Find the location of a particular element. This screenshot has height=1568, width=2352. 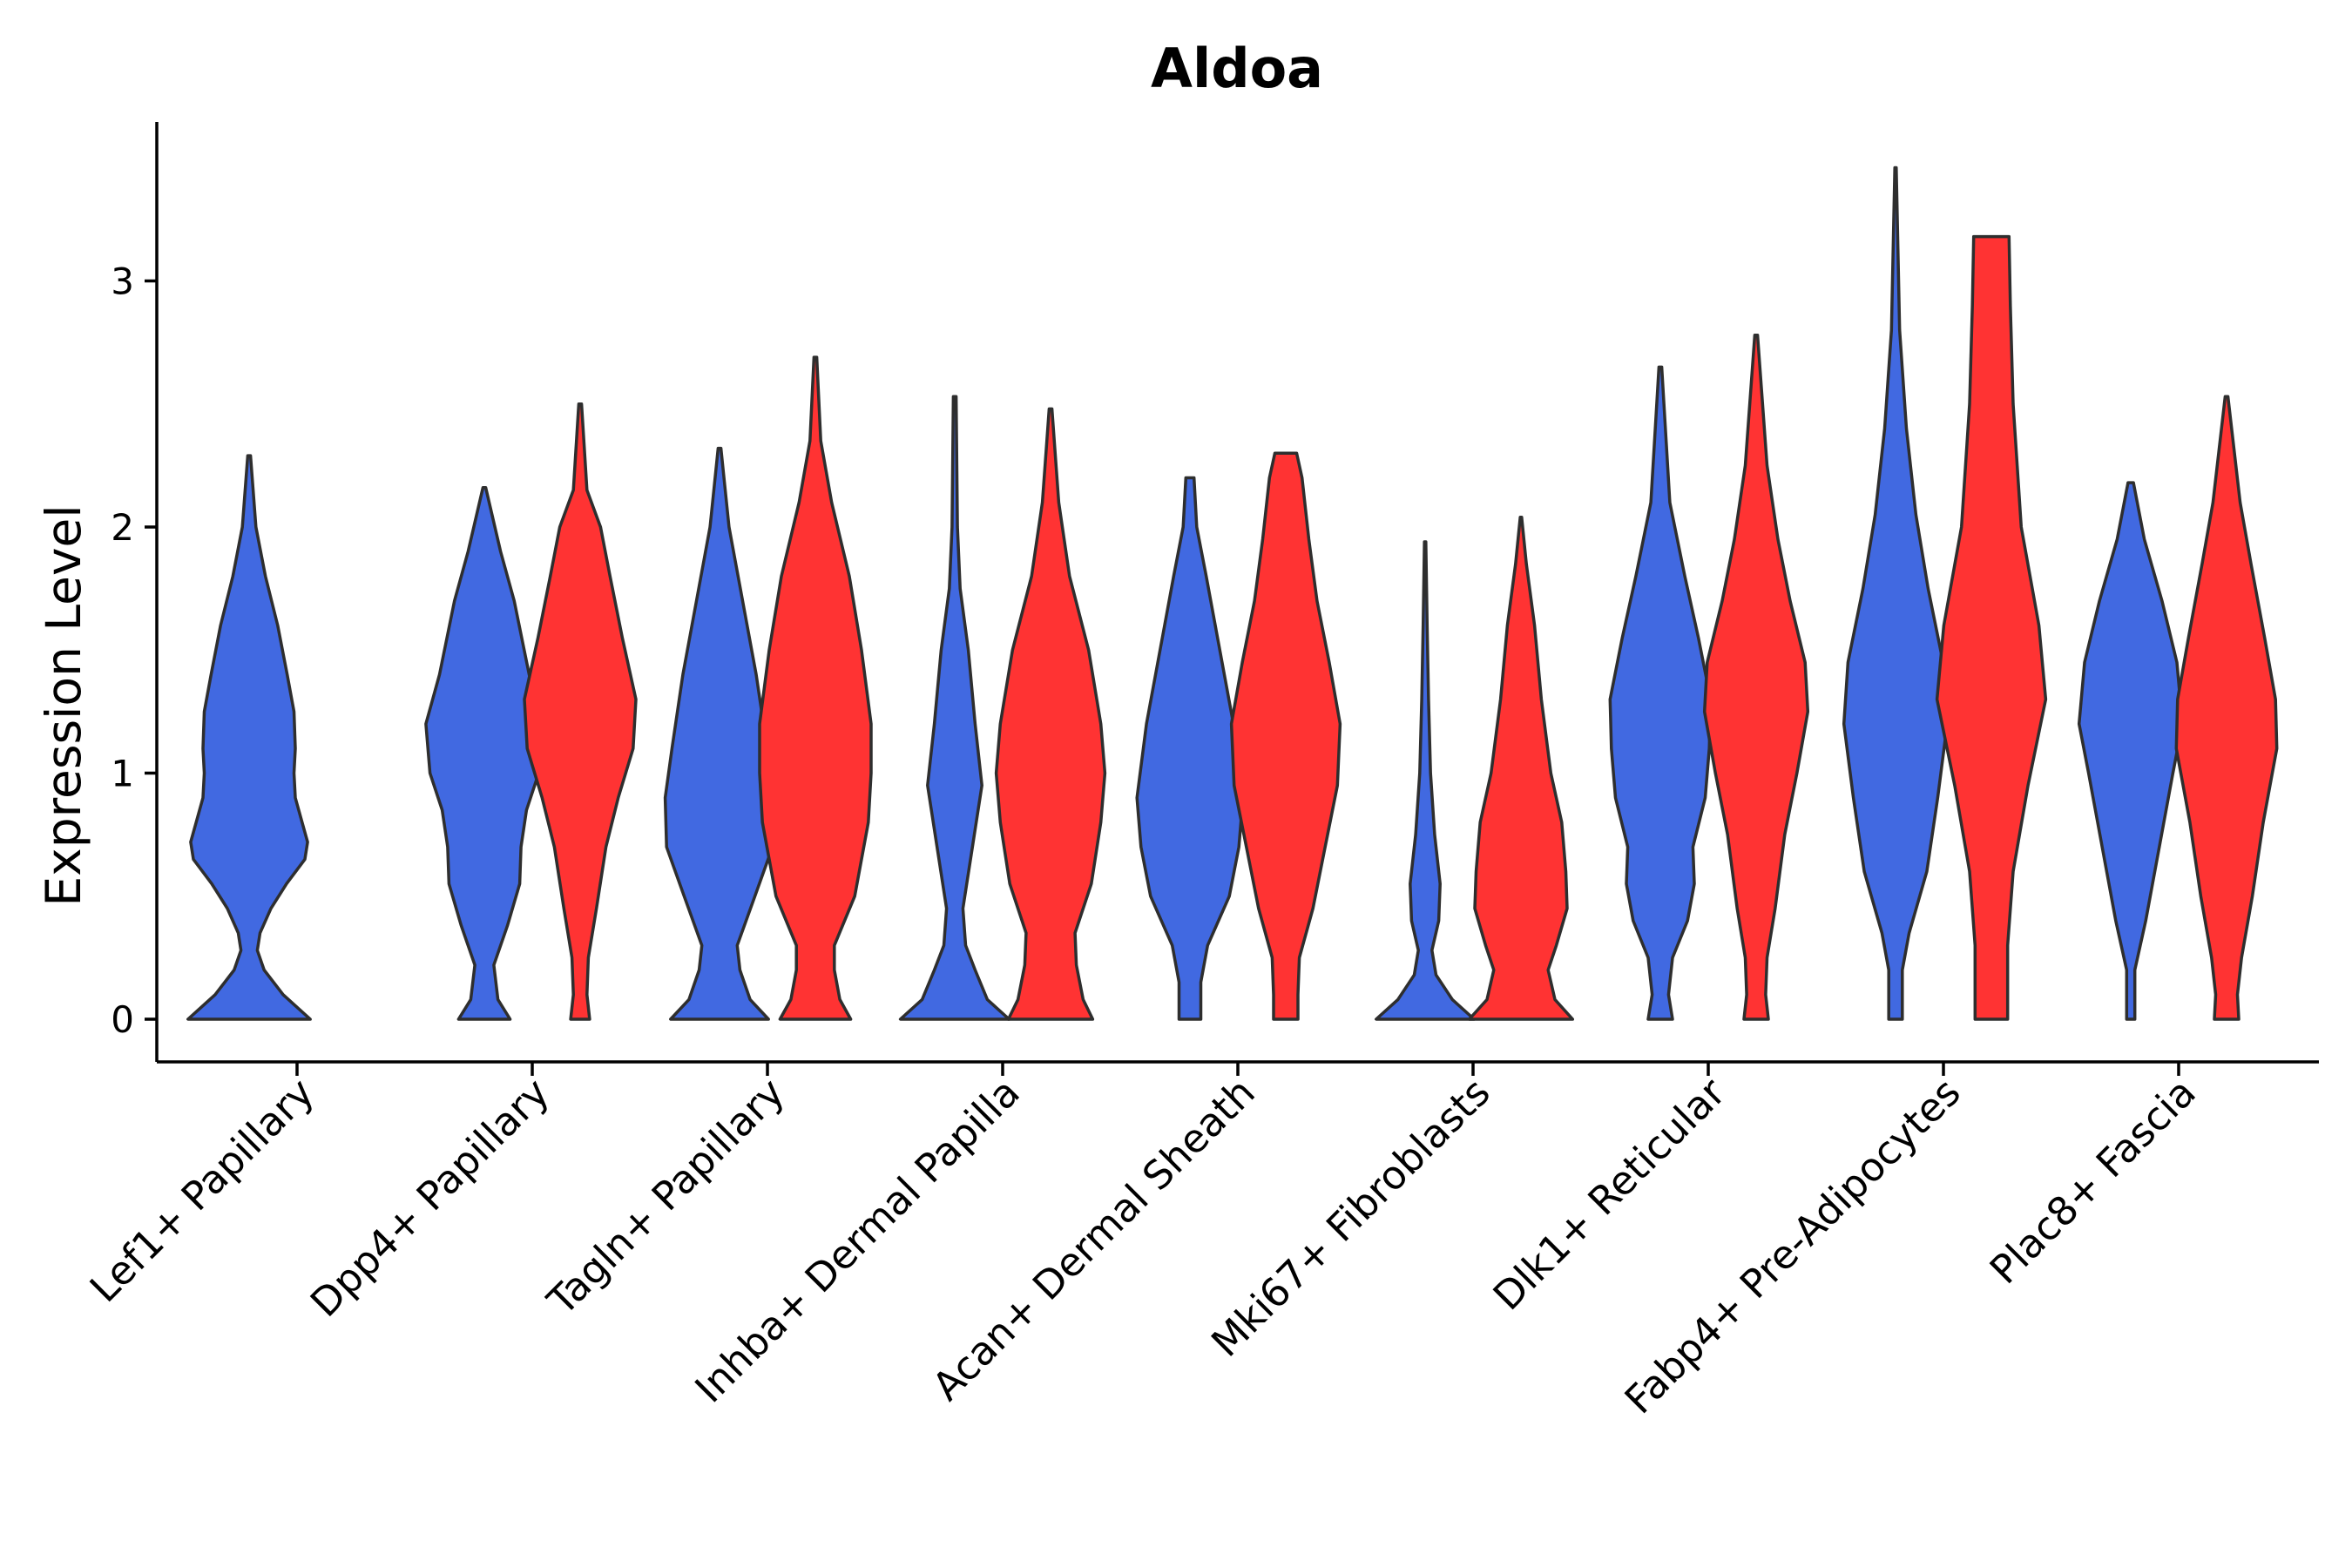

violin-inhba-dermal-papilla-red is located at coordinates (1050, 714).